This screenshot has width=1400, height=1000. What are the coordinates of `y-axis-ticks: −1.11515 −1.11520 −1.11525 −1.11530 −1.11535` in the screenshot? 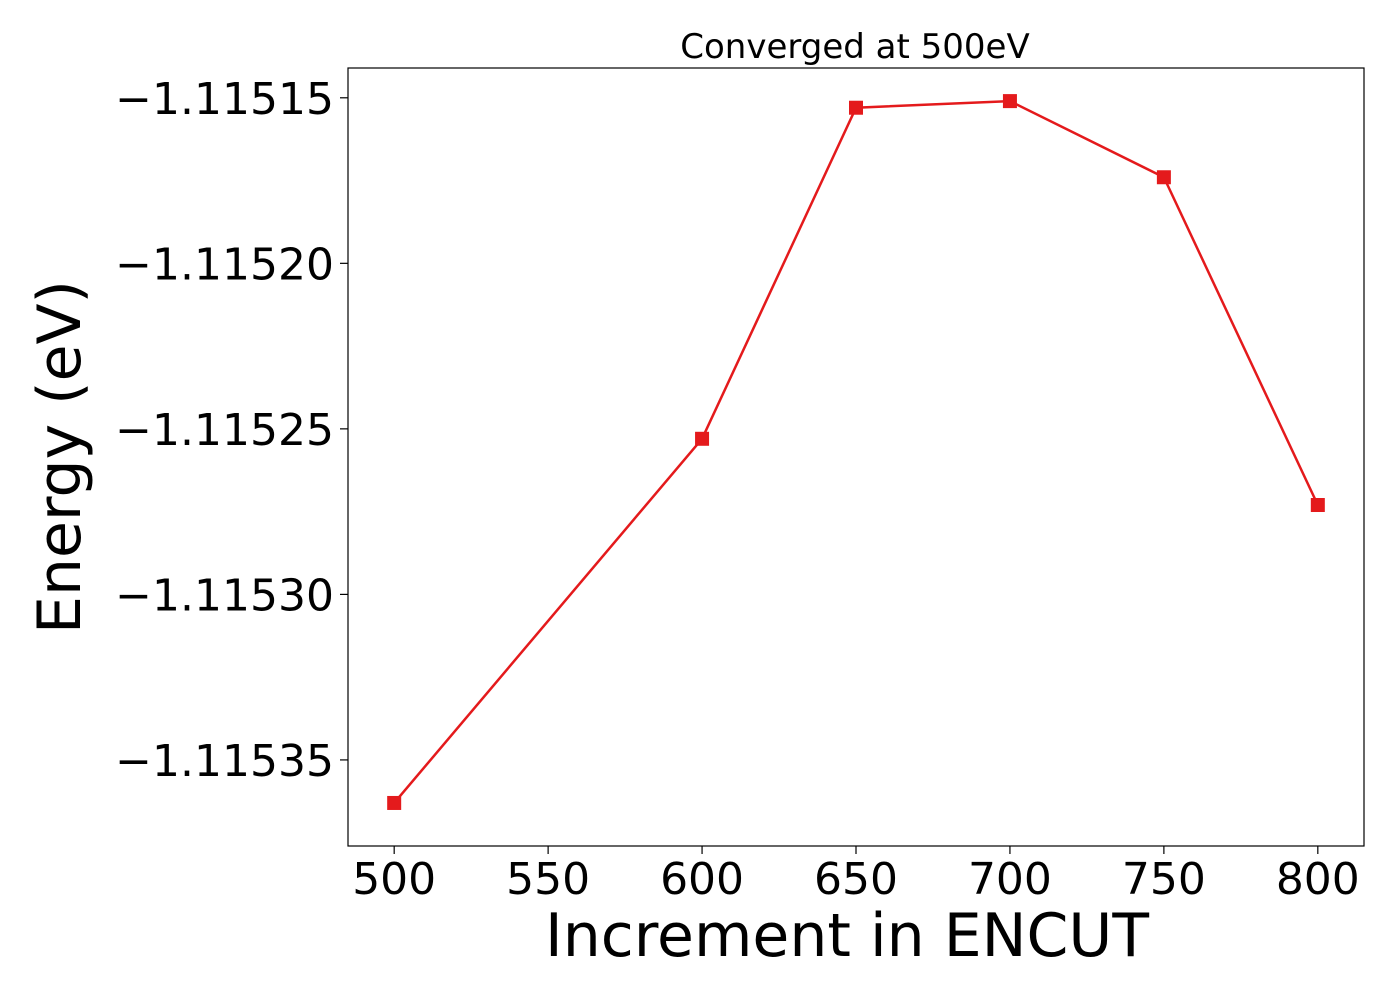 It's located at (231, 430).